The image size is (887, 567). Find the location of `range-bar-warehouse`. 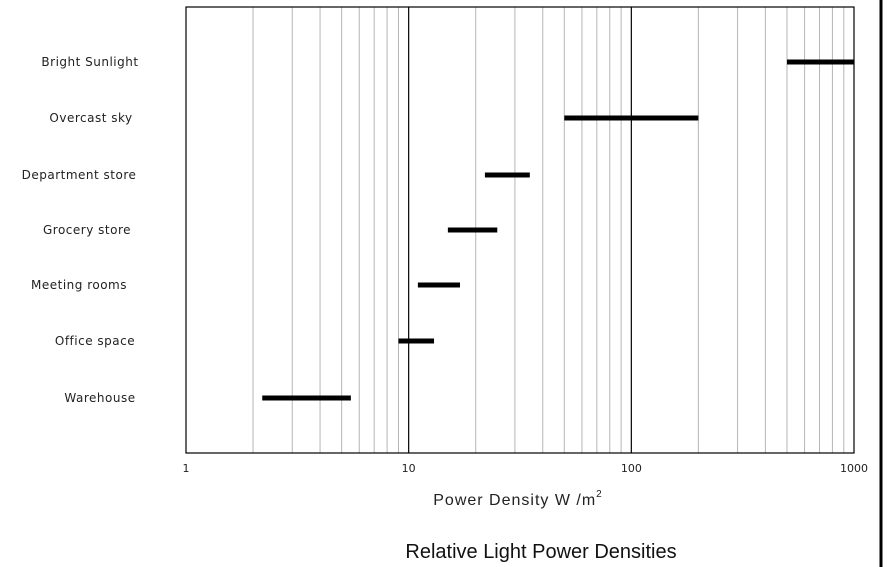

range-bar-warehouse is located at coordinates (306, 398).